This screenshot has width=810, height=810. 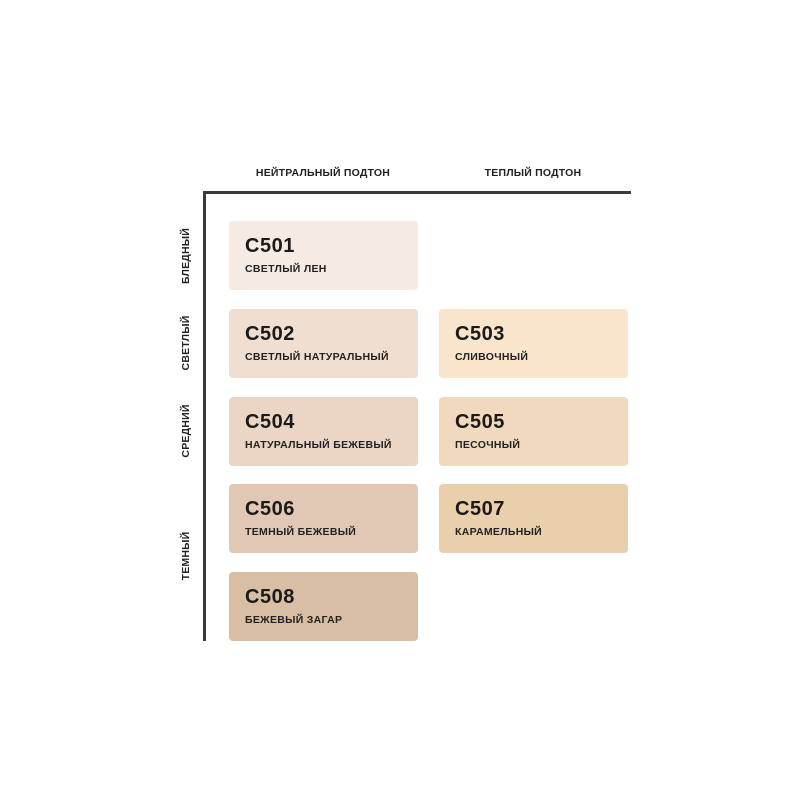 What do you see at coordinates (301, 532) in the screenshot?
I see `shade-name: ТЕМНЫЙ БЕЖЕВЫЙ` at bounding box center [301, 532].